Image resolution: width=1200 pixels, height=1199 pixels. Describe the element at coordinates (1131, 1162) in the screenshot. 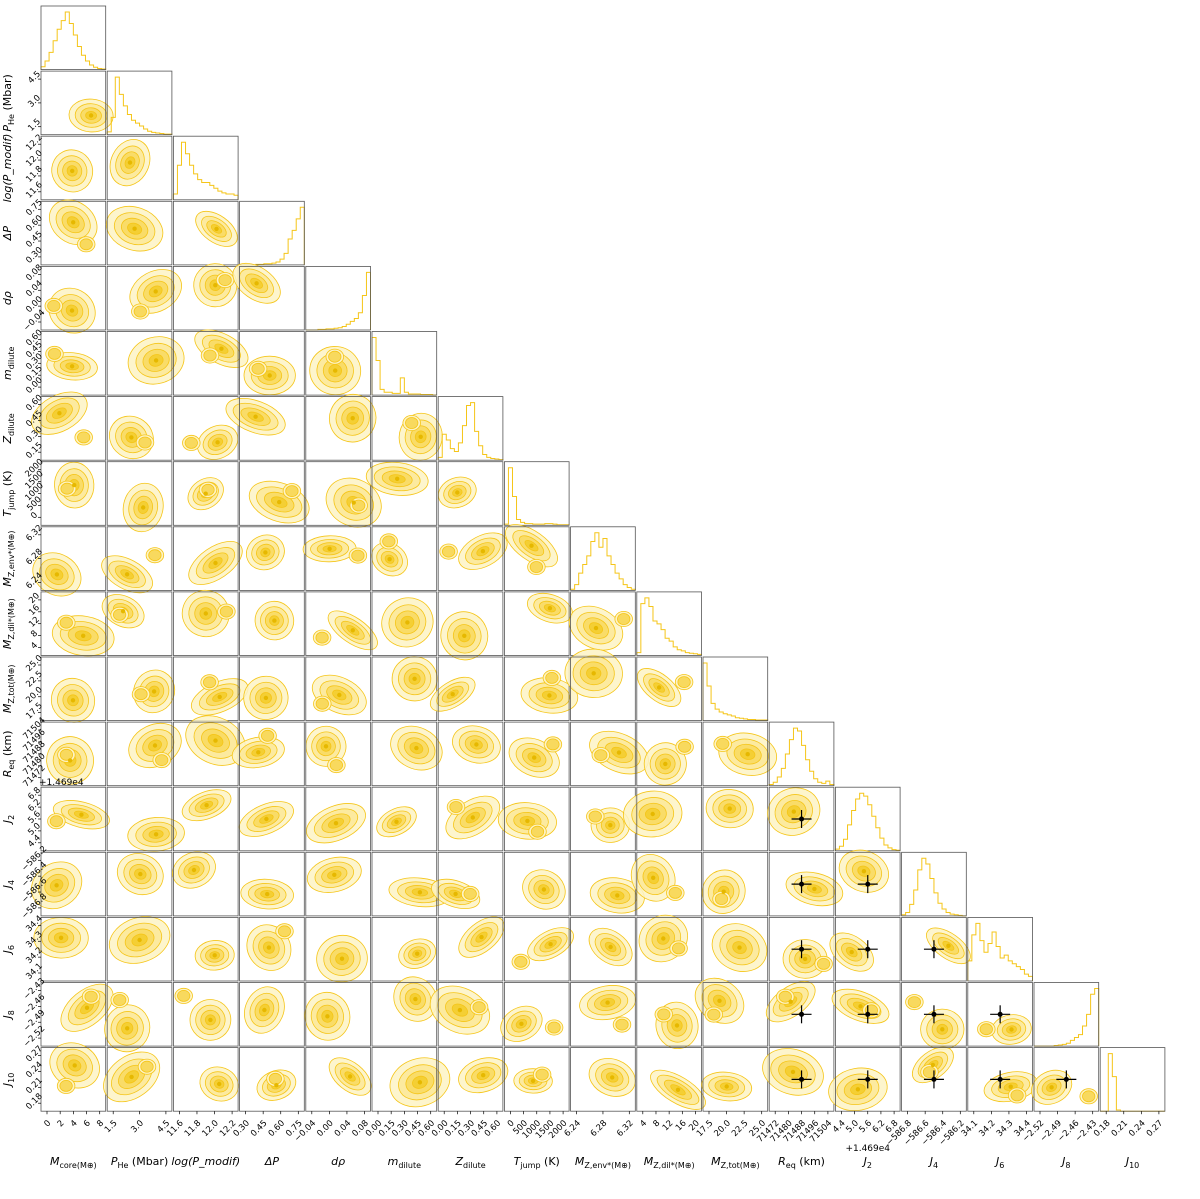

I see `xlabel-16: J10` at that location.